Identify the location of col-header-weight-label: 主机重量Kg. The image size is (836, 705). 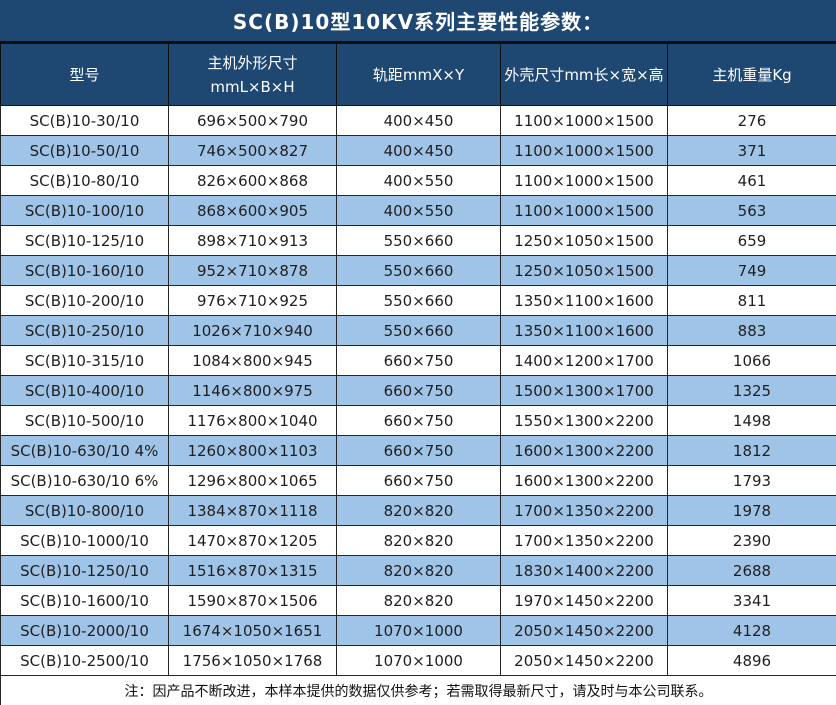
(752, 74).